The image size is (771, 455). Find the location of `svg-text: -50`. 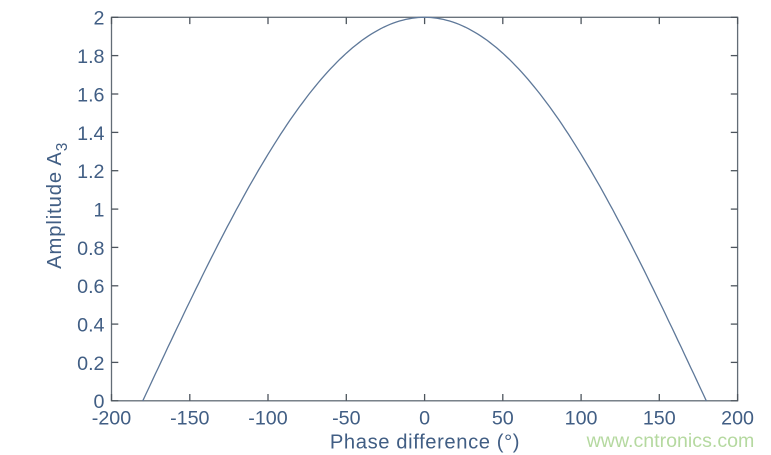

svg-text: -50 is located at coordinates (346, 418).